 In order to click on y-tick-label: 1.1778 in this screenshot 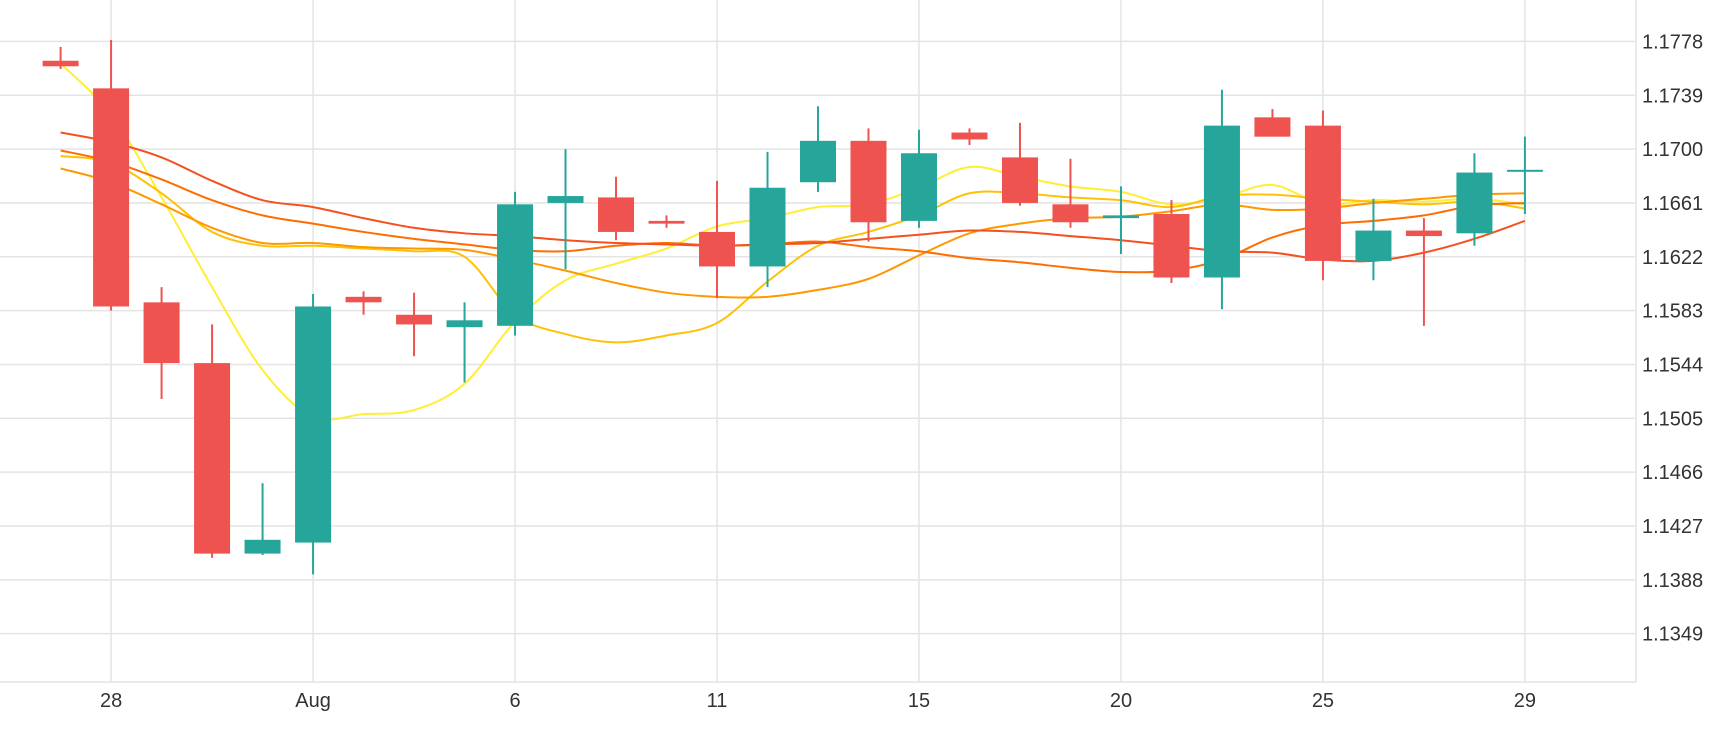, I will do `click(1672, 42)`.